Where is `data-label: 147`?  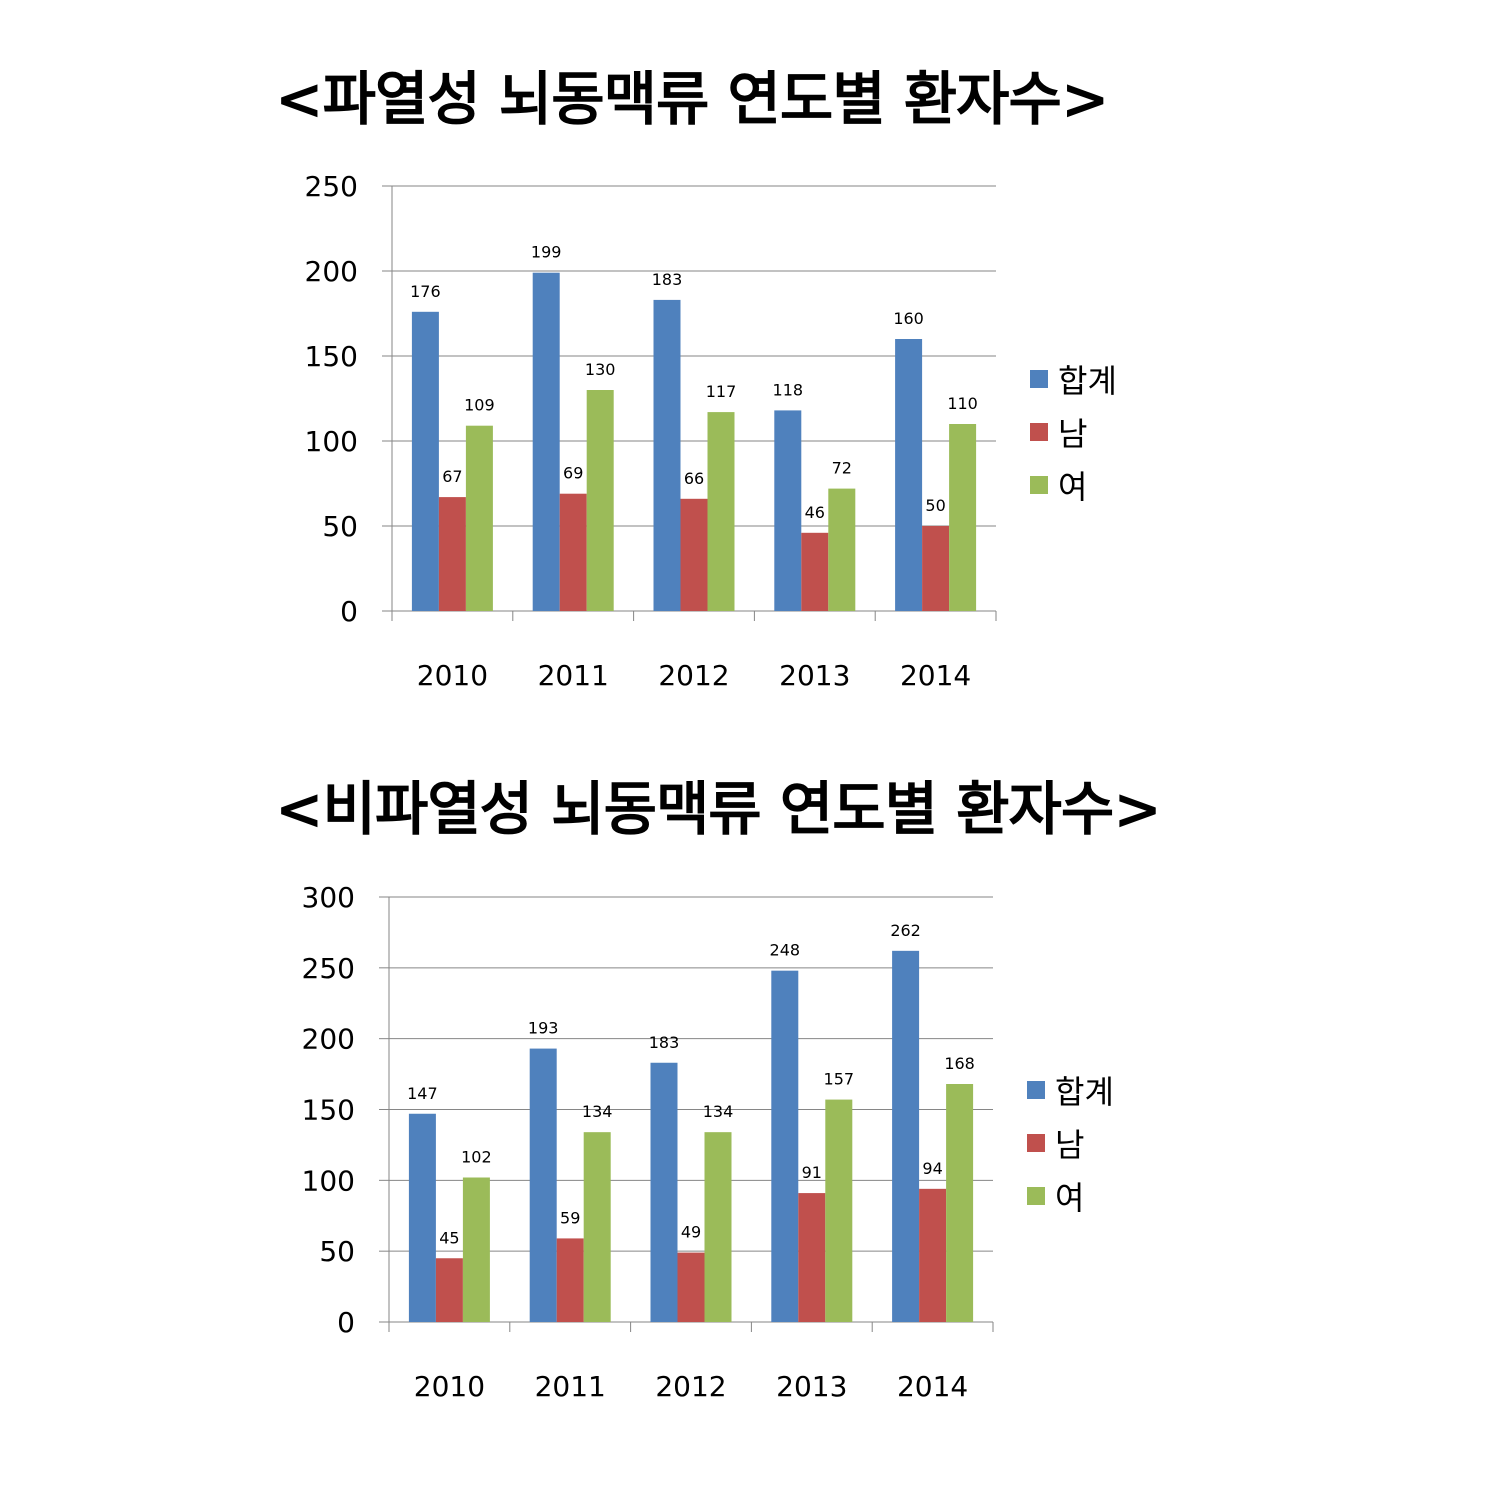 data-label: 147 is located at coordinates (422, 1093).